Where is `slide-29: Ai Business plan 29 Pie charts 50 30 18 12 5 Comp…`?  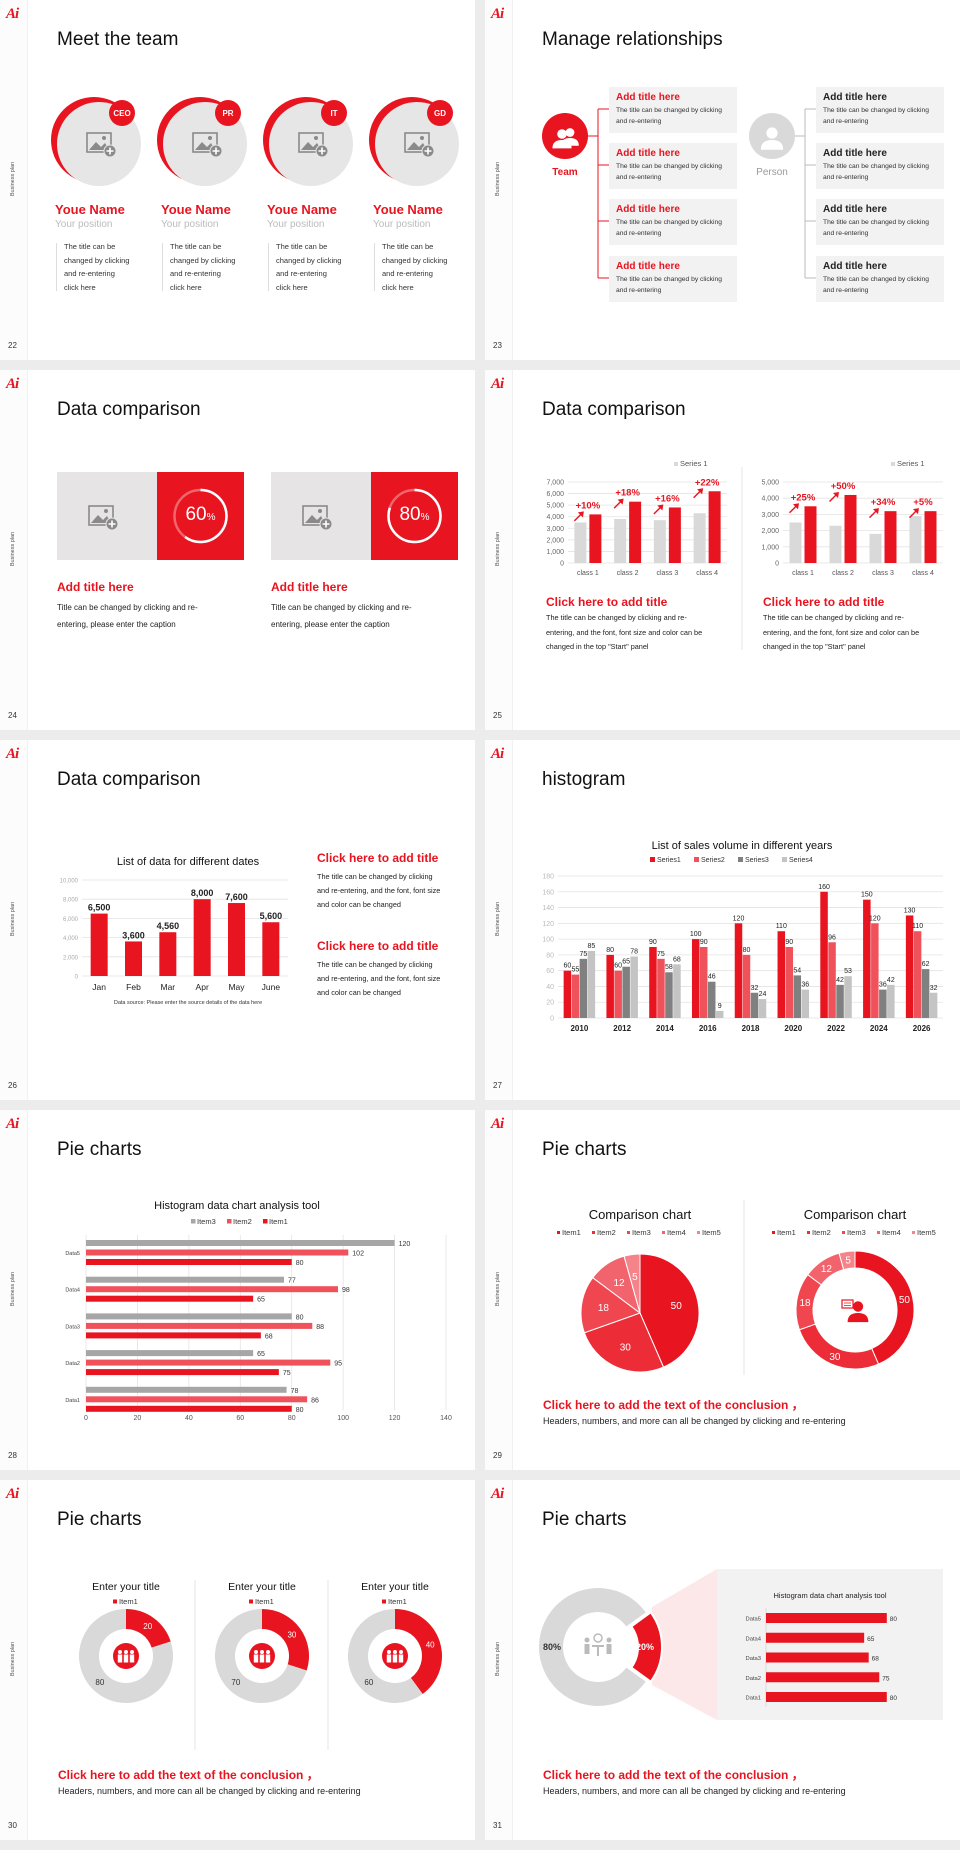 slide-29: Ai Business plan 29 Pie charts 50 30 18 12 5 Comp… is located at coordinates (722, 1290).